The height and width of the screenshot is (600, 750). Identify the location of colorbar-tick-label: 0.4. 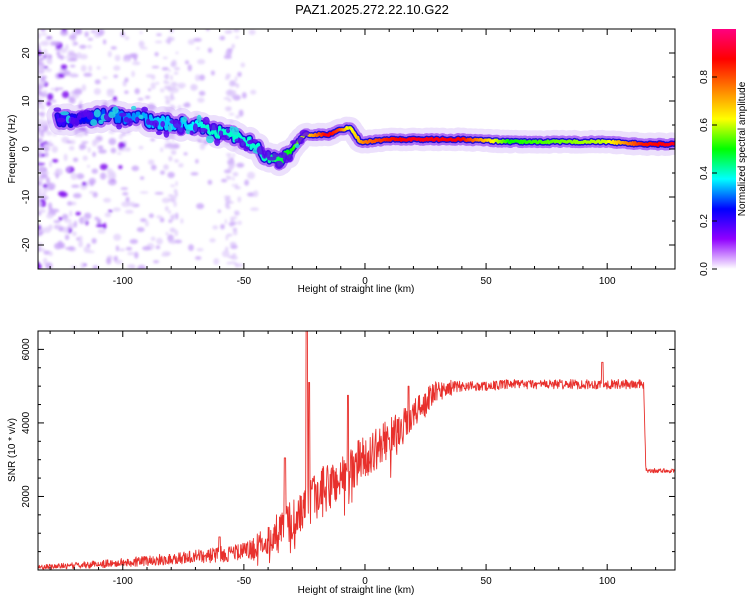
(704, 173).